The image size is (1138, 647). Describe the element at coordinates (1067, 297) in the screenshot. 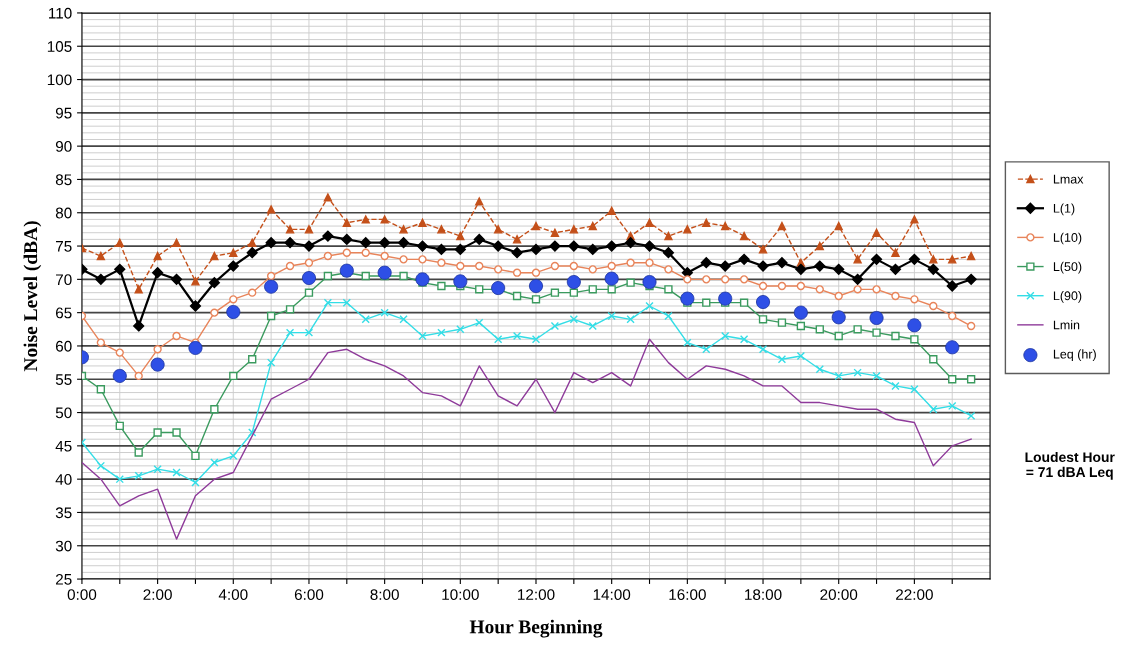

I see `legend-label: L(90)` at that location.